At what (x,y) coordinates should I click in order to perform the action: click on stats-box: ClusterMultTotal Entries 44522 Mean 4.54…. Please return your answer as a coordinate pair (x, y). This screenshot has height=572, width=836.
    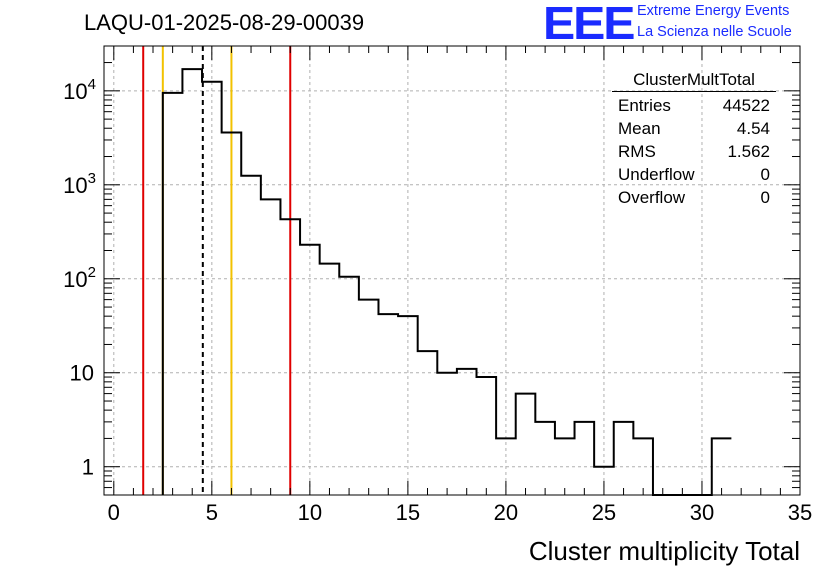
    Looking at the image, I should click on (694, 139).